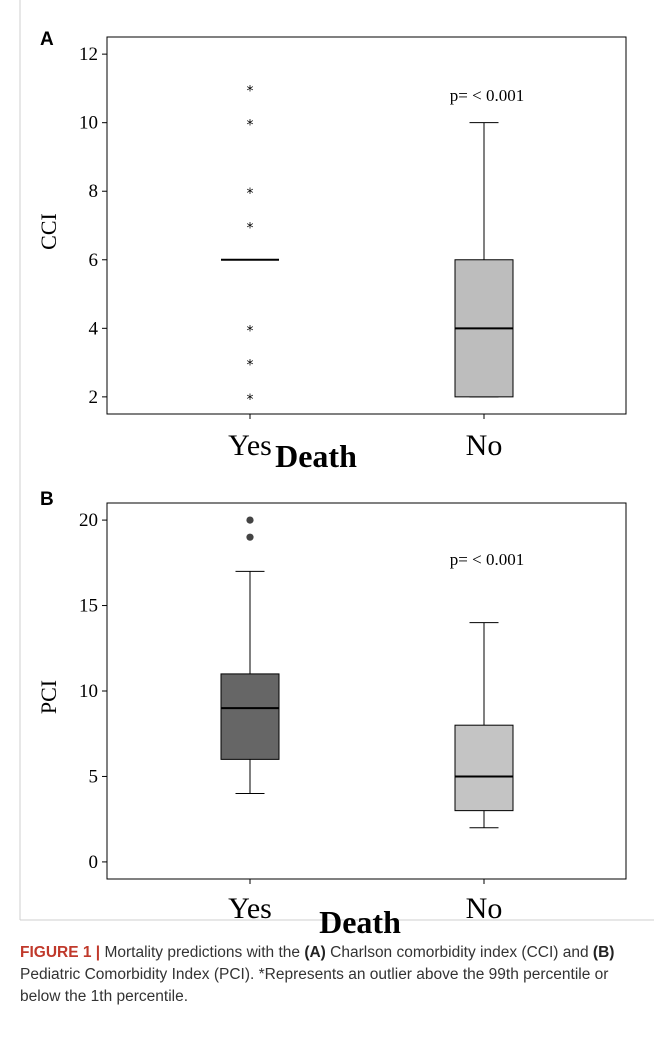 Image resolution: width=654 pixels, height=1052 pixels. What do you see at coordinates (316, 456) in the screenshot?
I see `panel-a-x-axis-label: Death` at bounding box center [316, 456].